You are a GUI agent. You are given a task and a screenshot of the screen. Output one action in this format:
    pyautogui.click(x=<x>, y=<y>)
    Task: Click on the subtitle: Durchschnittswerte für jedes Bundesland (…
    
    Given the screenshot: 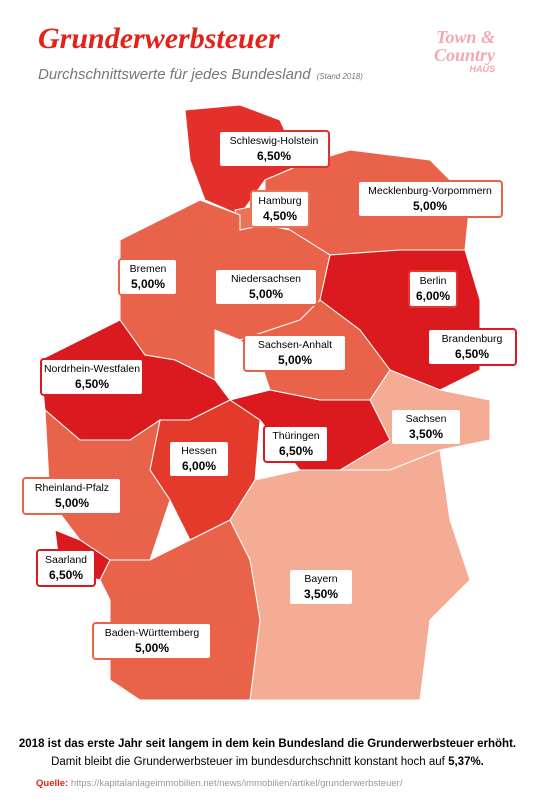 What is the action you would take?
    pyautogui.click(x=200, y=74)
    